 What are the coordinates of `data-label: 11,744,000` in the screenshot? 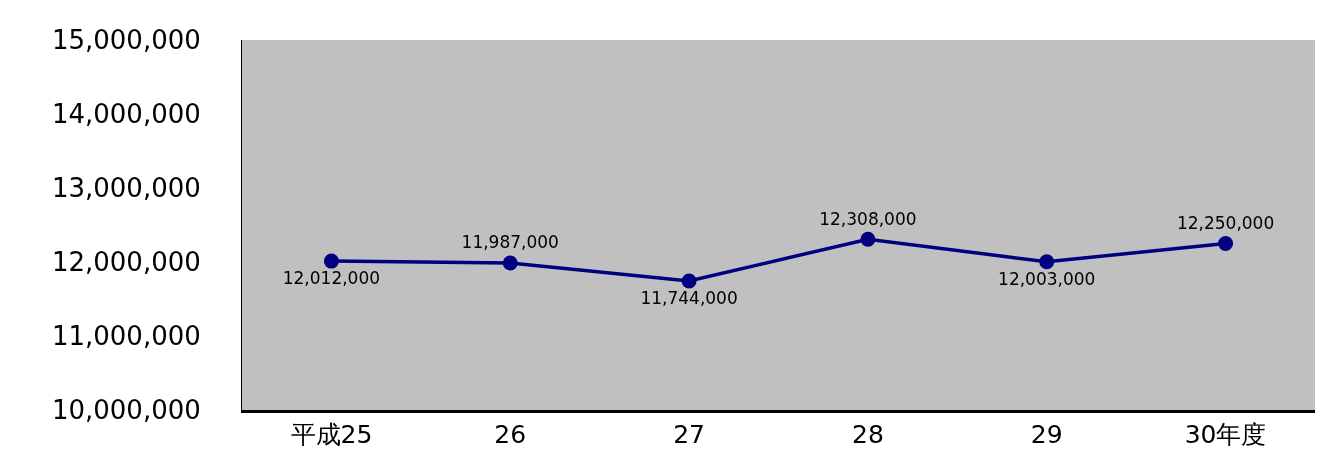 It's located at (689, 298).